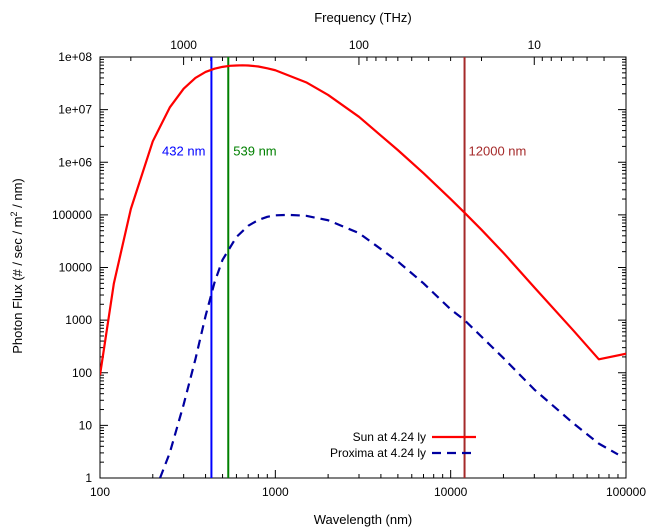 Image resolution: width=654 pixels, height=532 pixels. Describe the element at coordinates (535, 45) in the screenshot. I see `x2-tick-label: 10` at that location.